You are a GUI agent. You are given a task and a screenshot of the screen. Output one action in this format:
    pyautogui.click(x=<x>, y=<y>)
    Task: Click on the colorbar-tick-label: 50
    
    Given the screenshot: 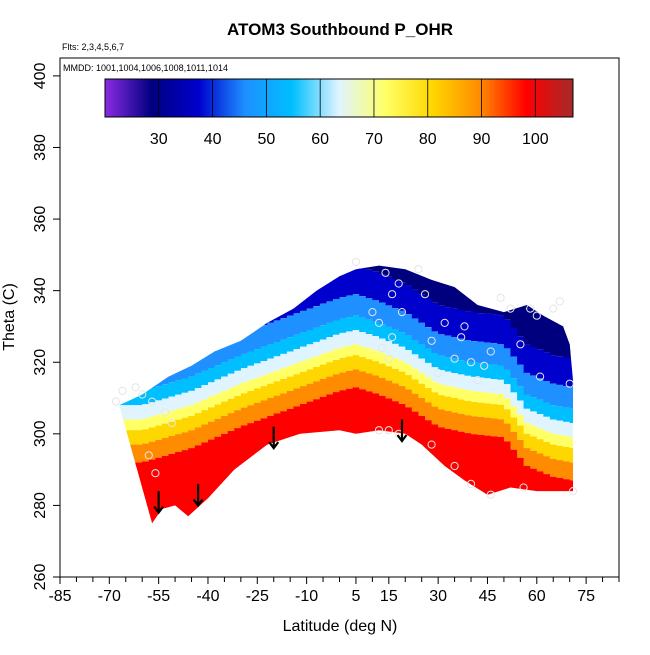 What is the action you would take?
    pyautogui.click(x=266, y=139)
    